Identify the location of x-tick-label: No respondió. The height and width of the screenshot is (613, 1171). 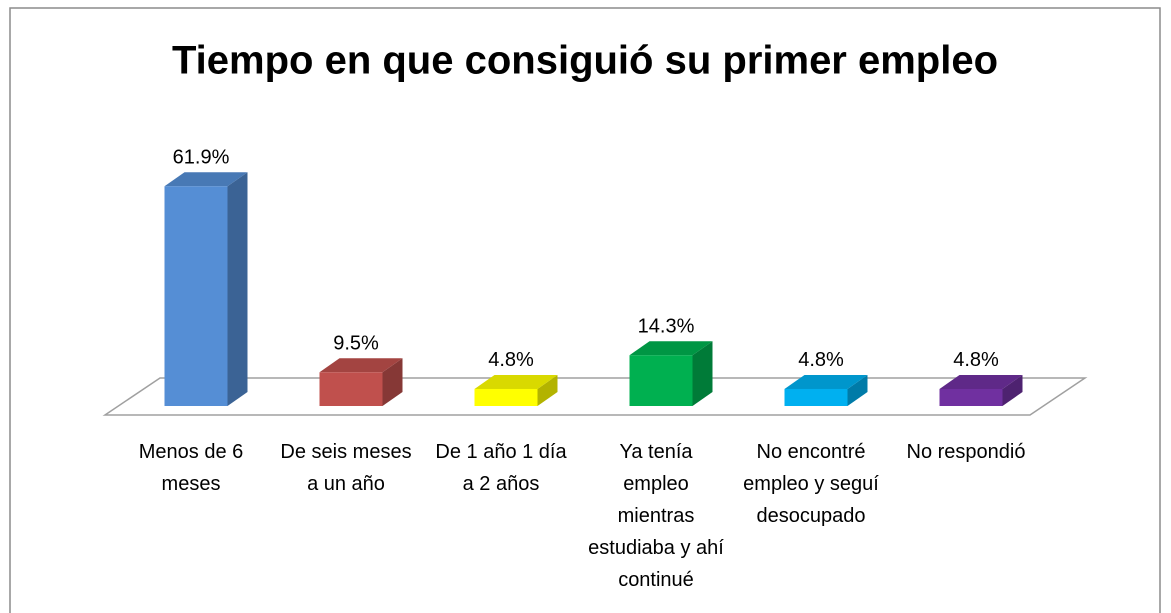
(966, 452).